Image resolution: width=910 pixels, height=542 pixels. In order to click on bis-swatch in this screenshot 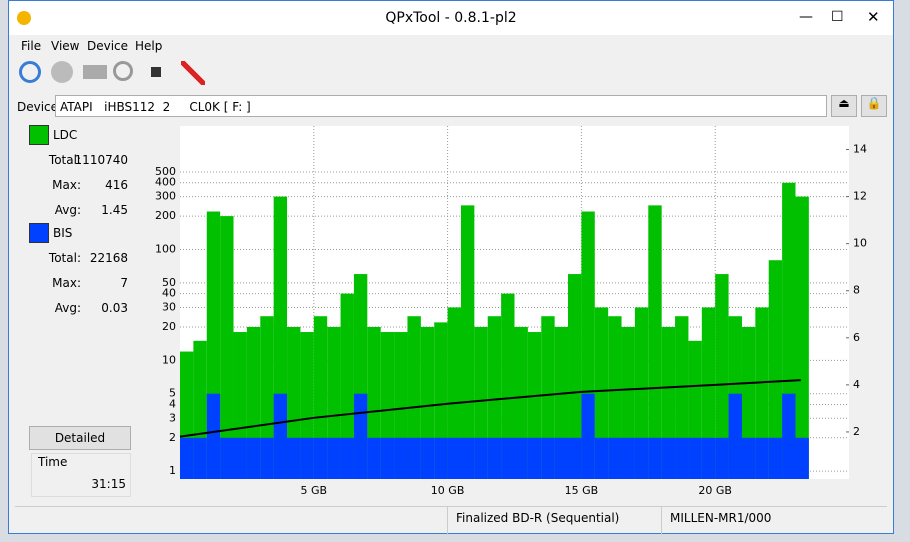, I will do `click(39, 233)`.